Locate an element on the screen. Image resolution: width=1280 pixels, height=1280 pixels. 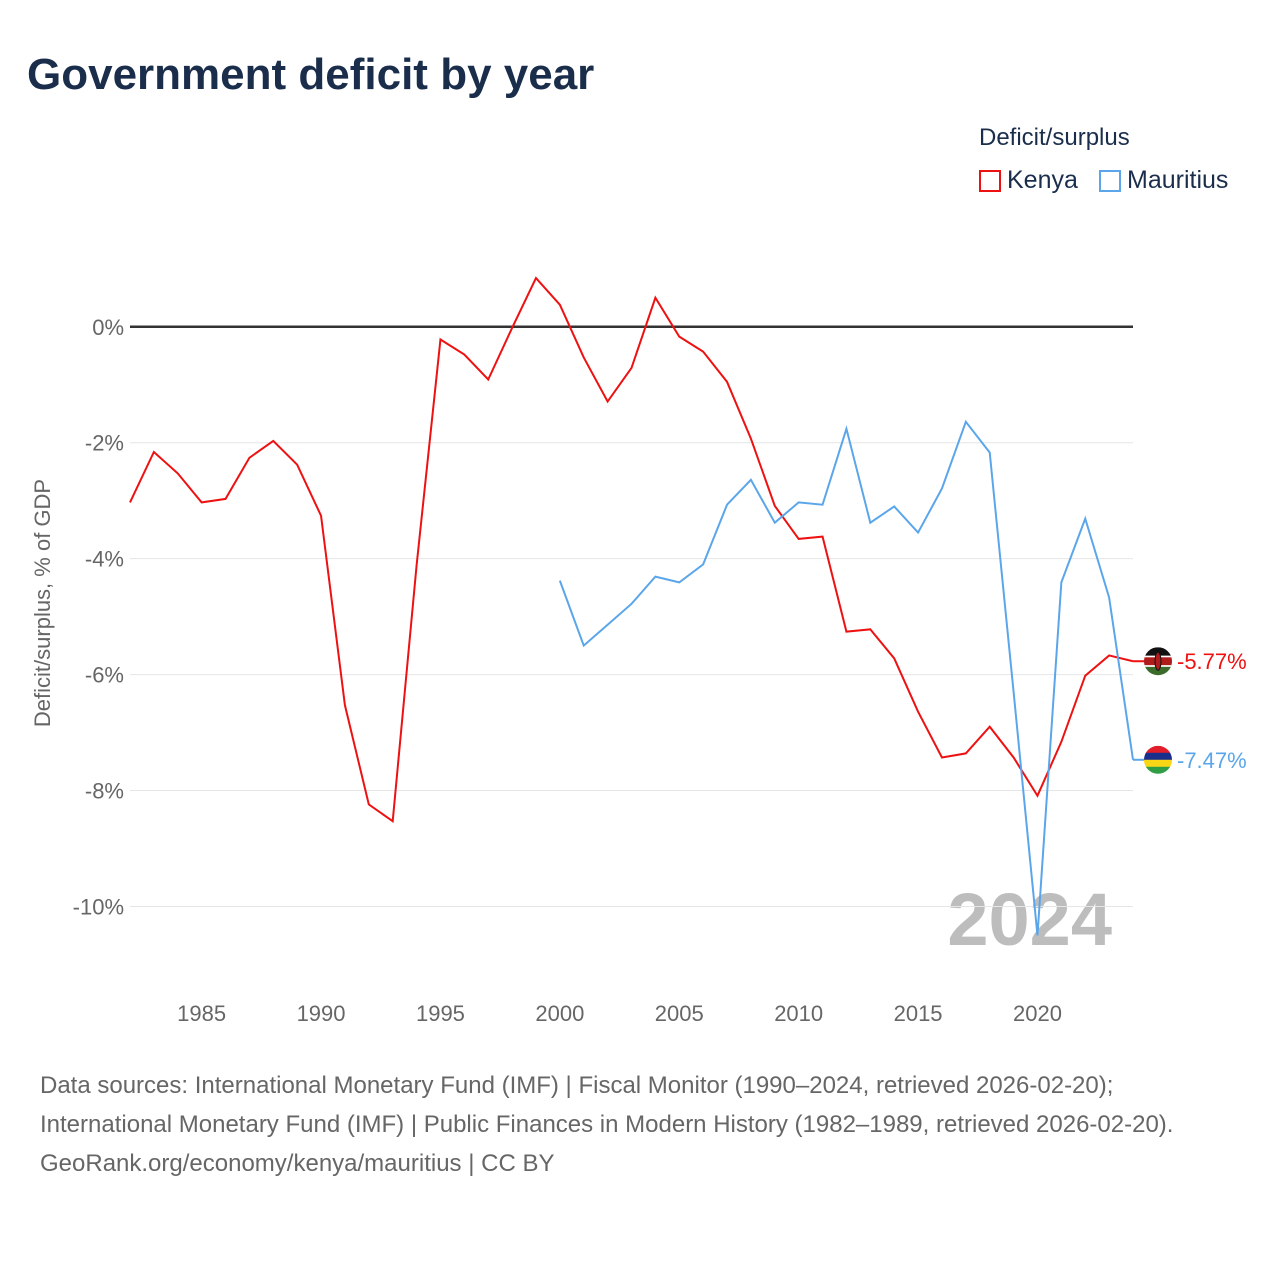
y-tick-label: -10% is located at coordinates (98, 906).